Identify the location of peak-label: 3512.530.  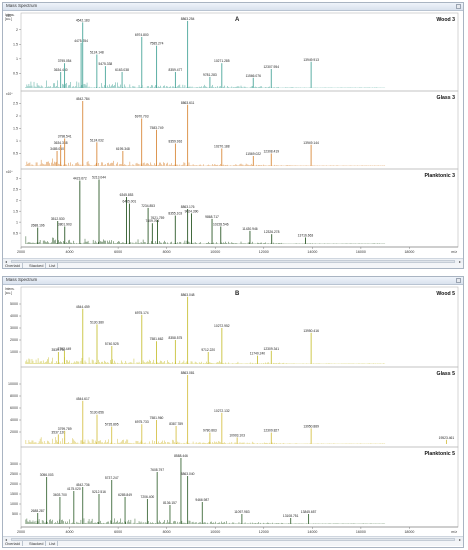
(58, 219).